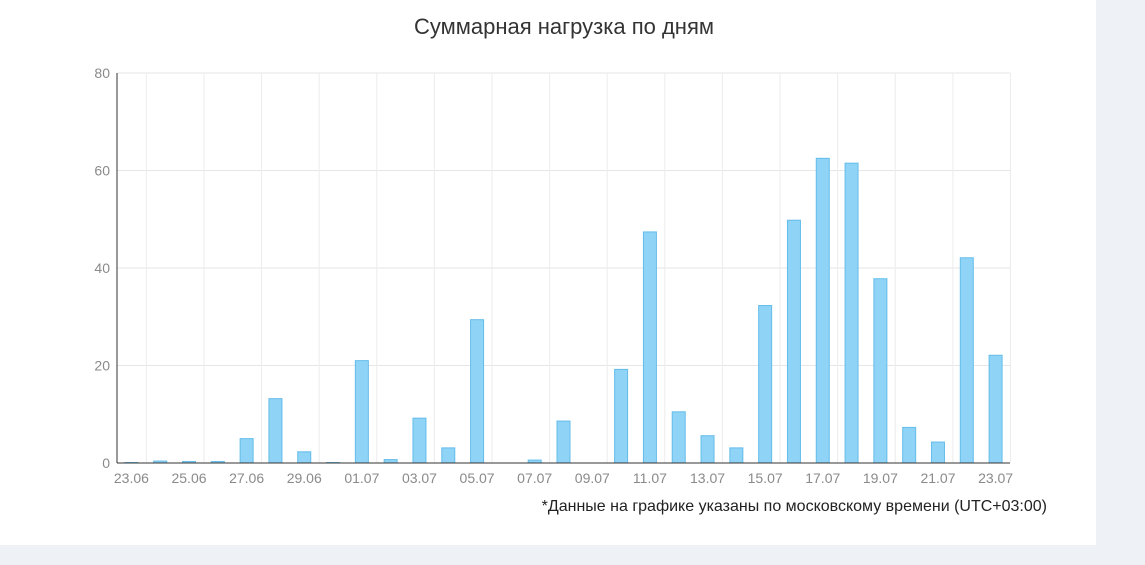 This screenshot has width=1145, height=565. Describe the element at coordinates (246, 451) in the screenshot. I see `bar-27.06` at that location.